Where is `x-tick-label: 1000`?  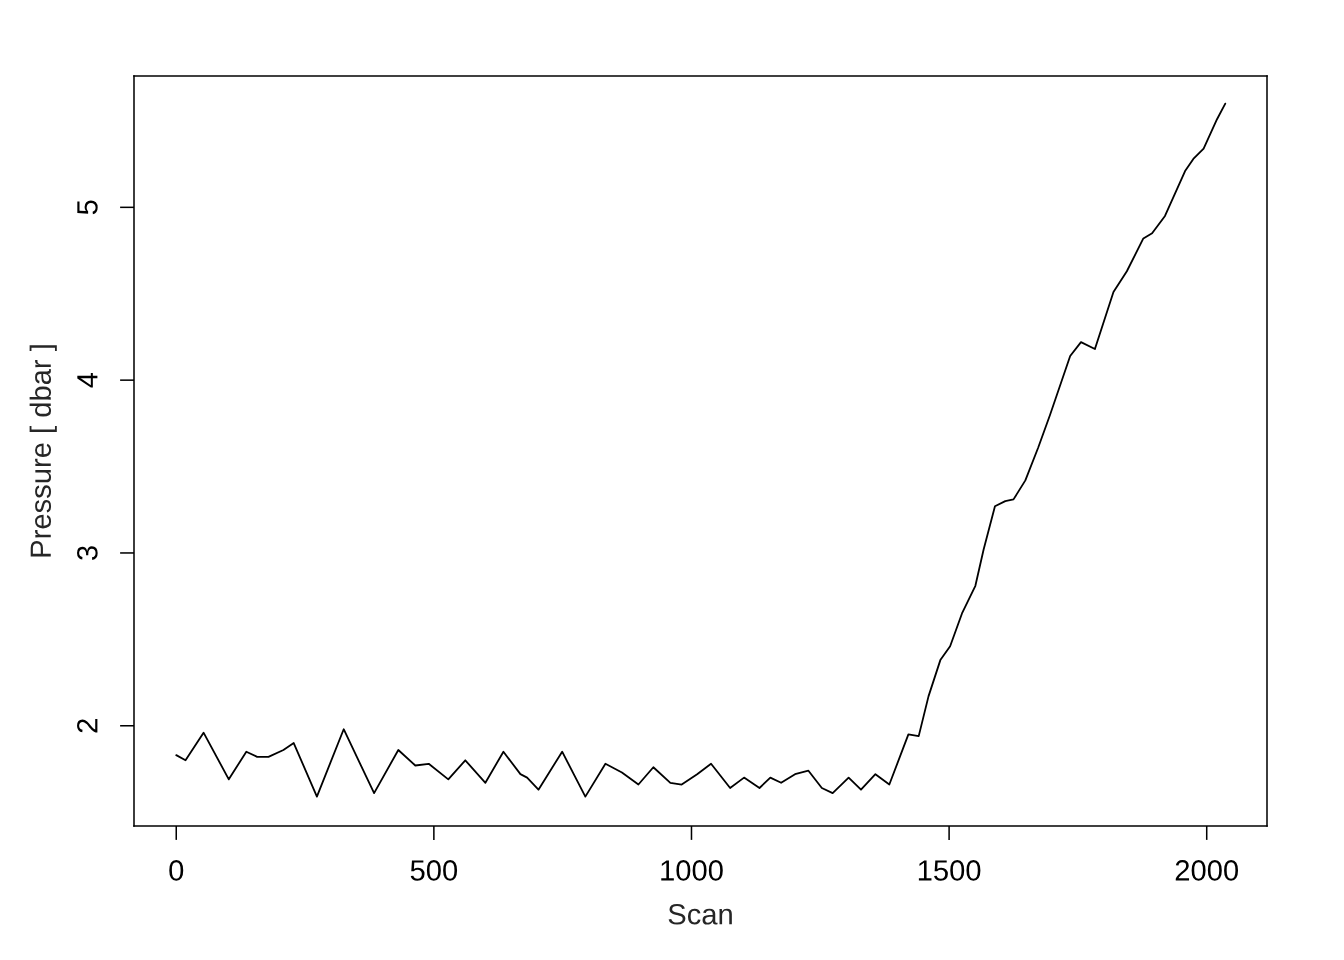
x-tick-label: 1000 is located at coordinates (692, 870).